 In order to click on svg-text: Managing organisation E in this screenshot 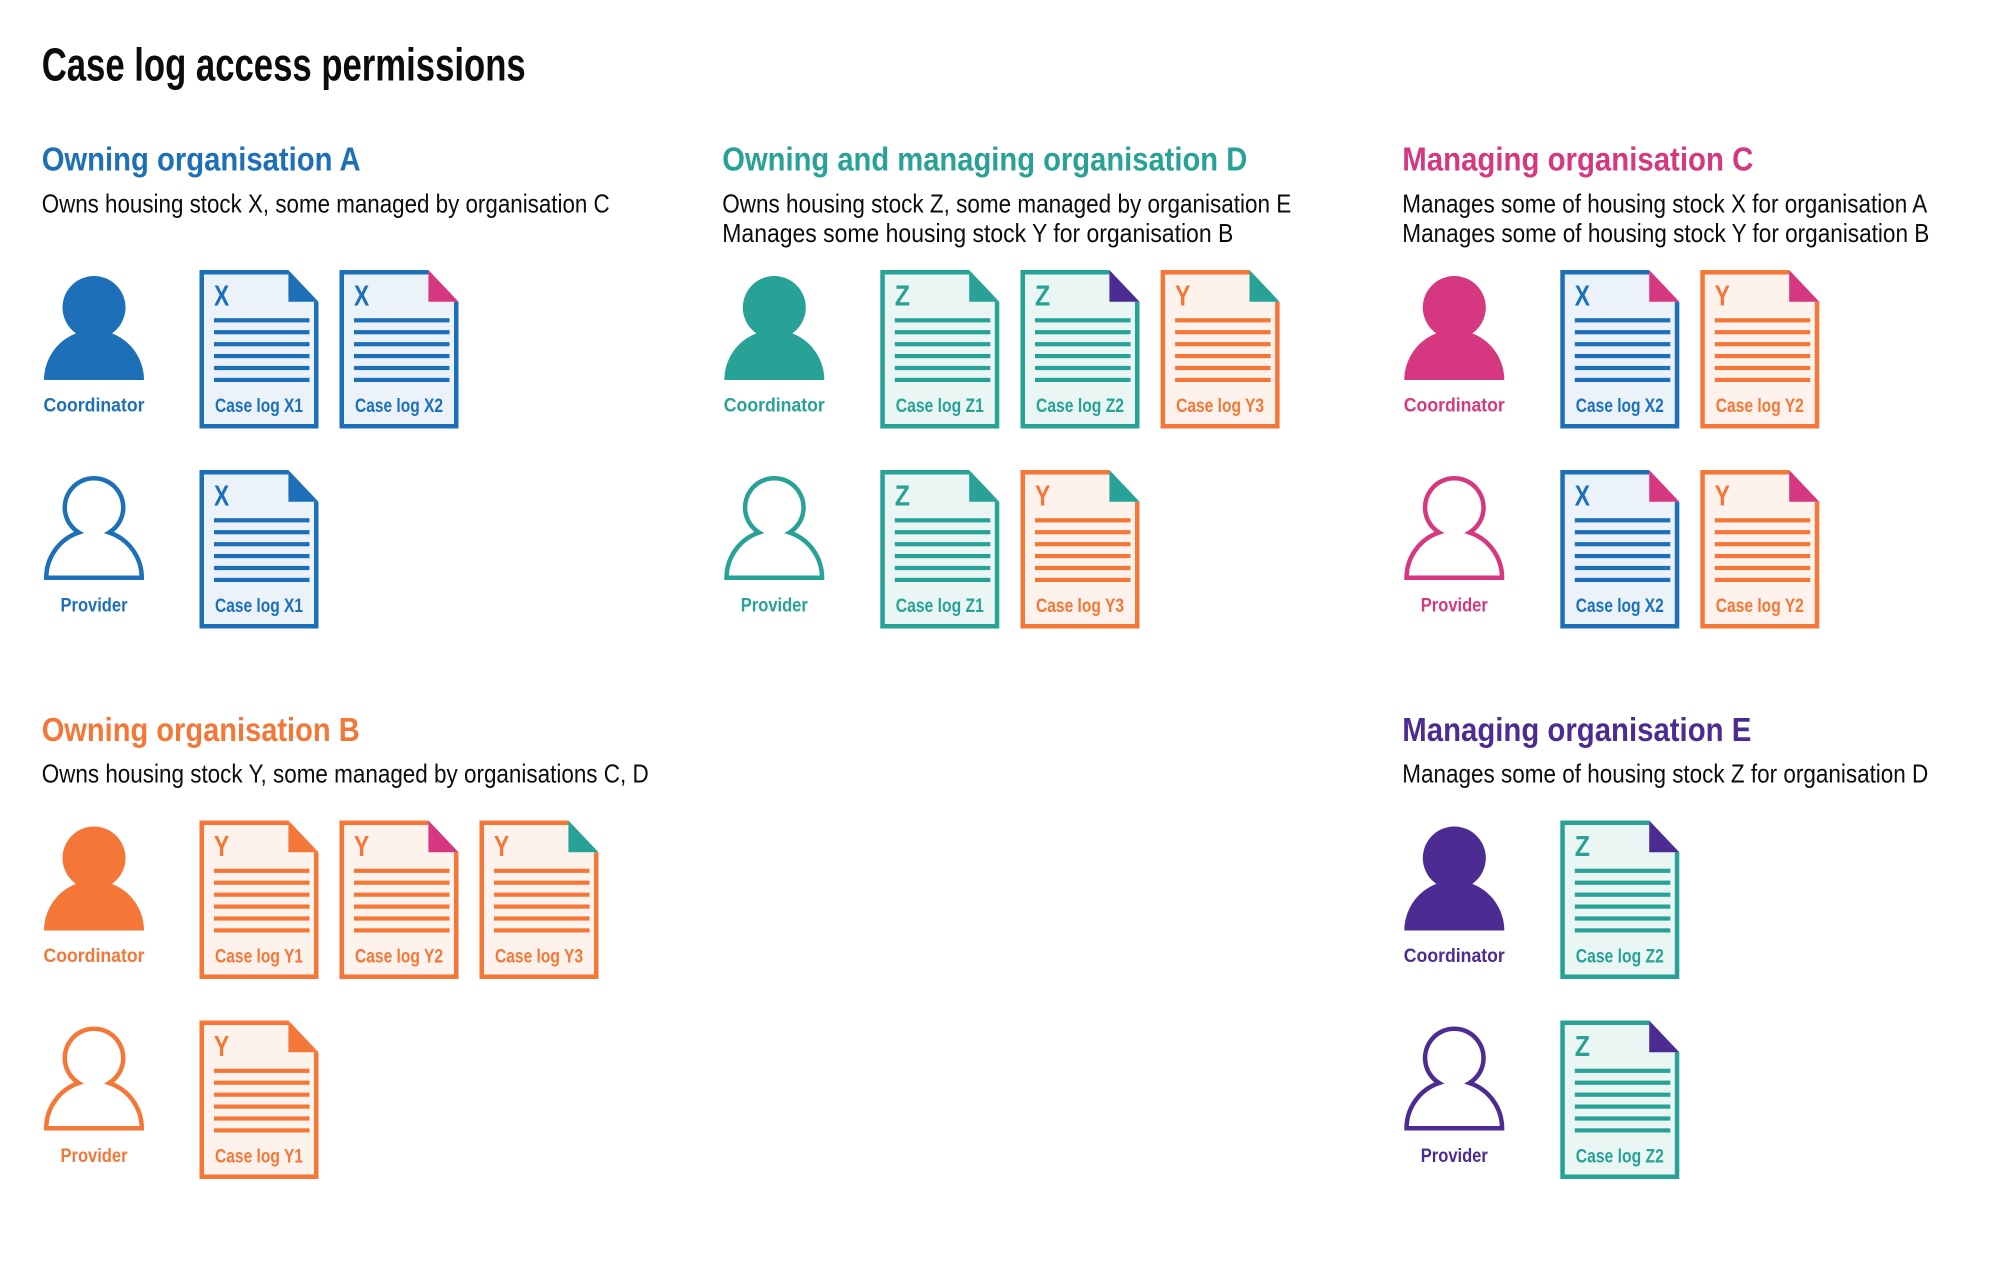, I will do `click(1576, 729)`.